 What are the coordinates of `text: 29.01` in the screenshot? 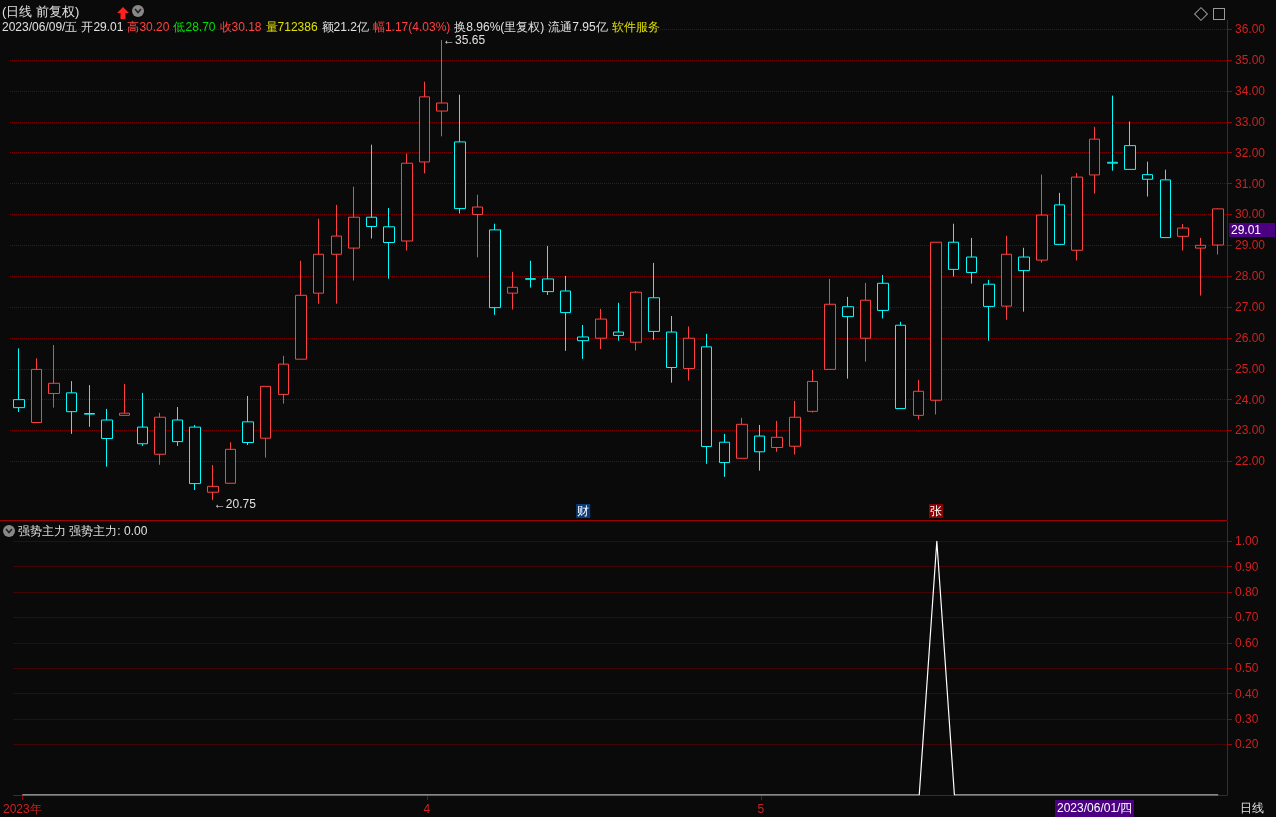 It's located at (1246, 230).